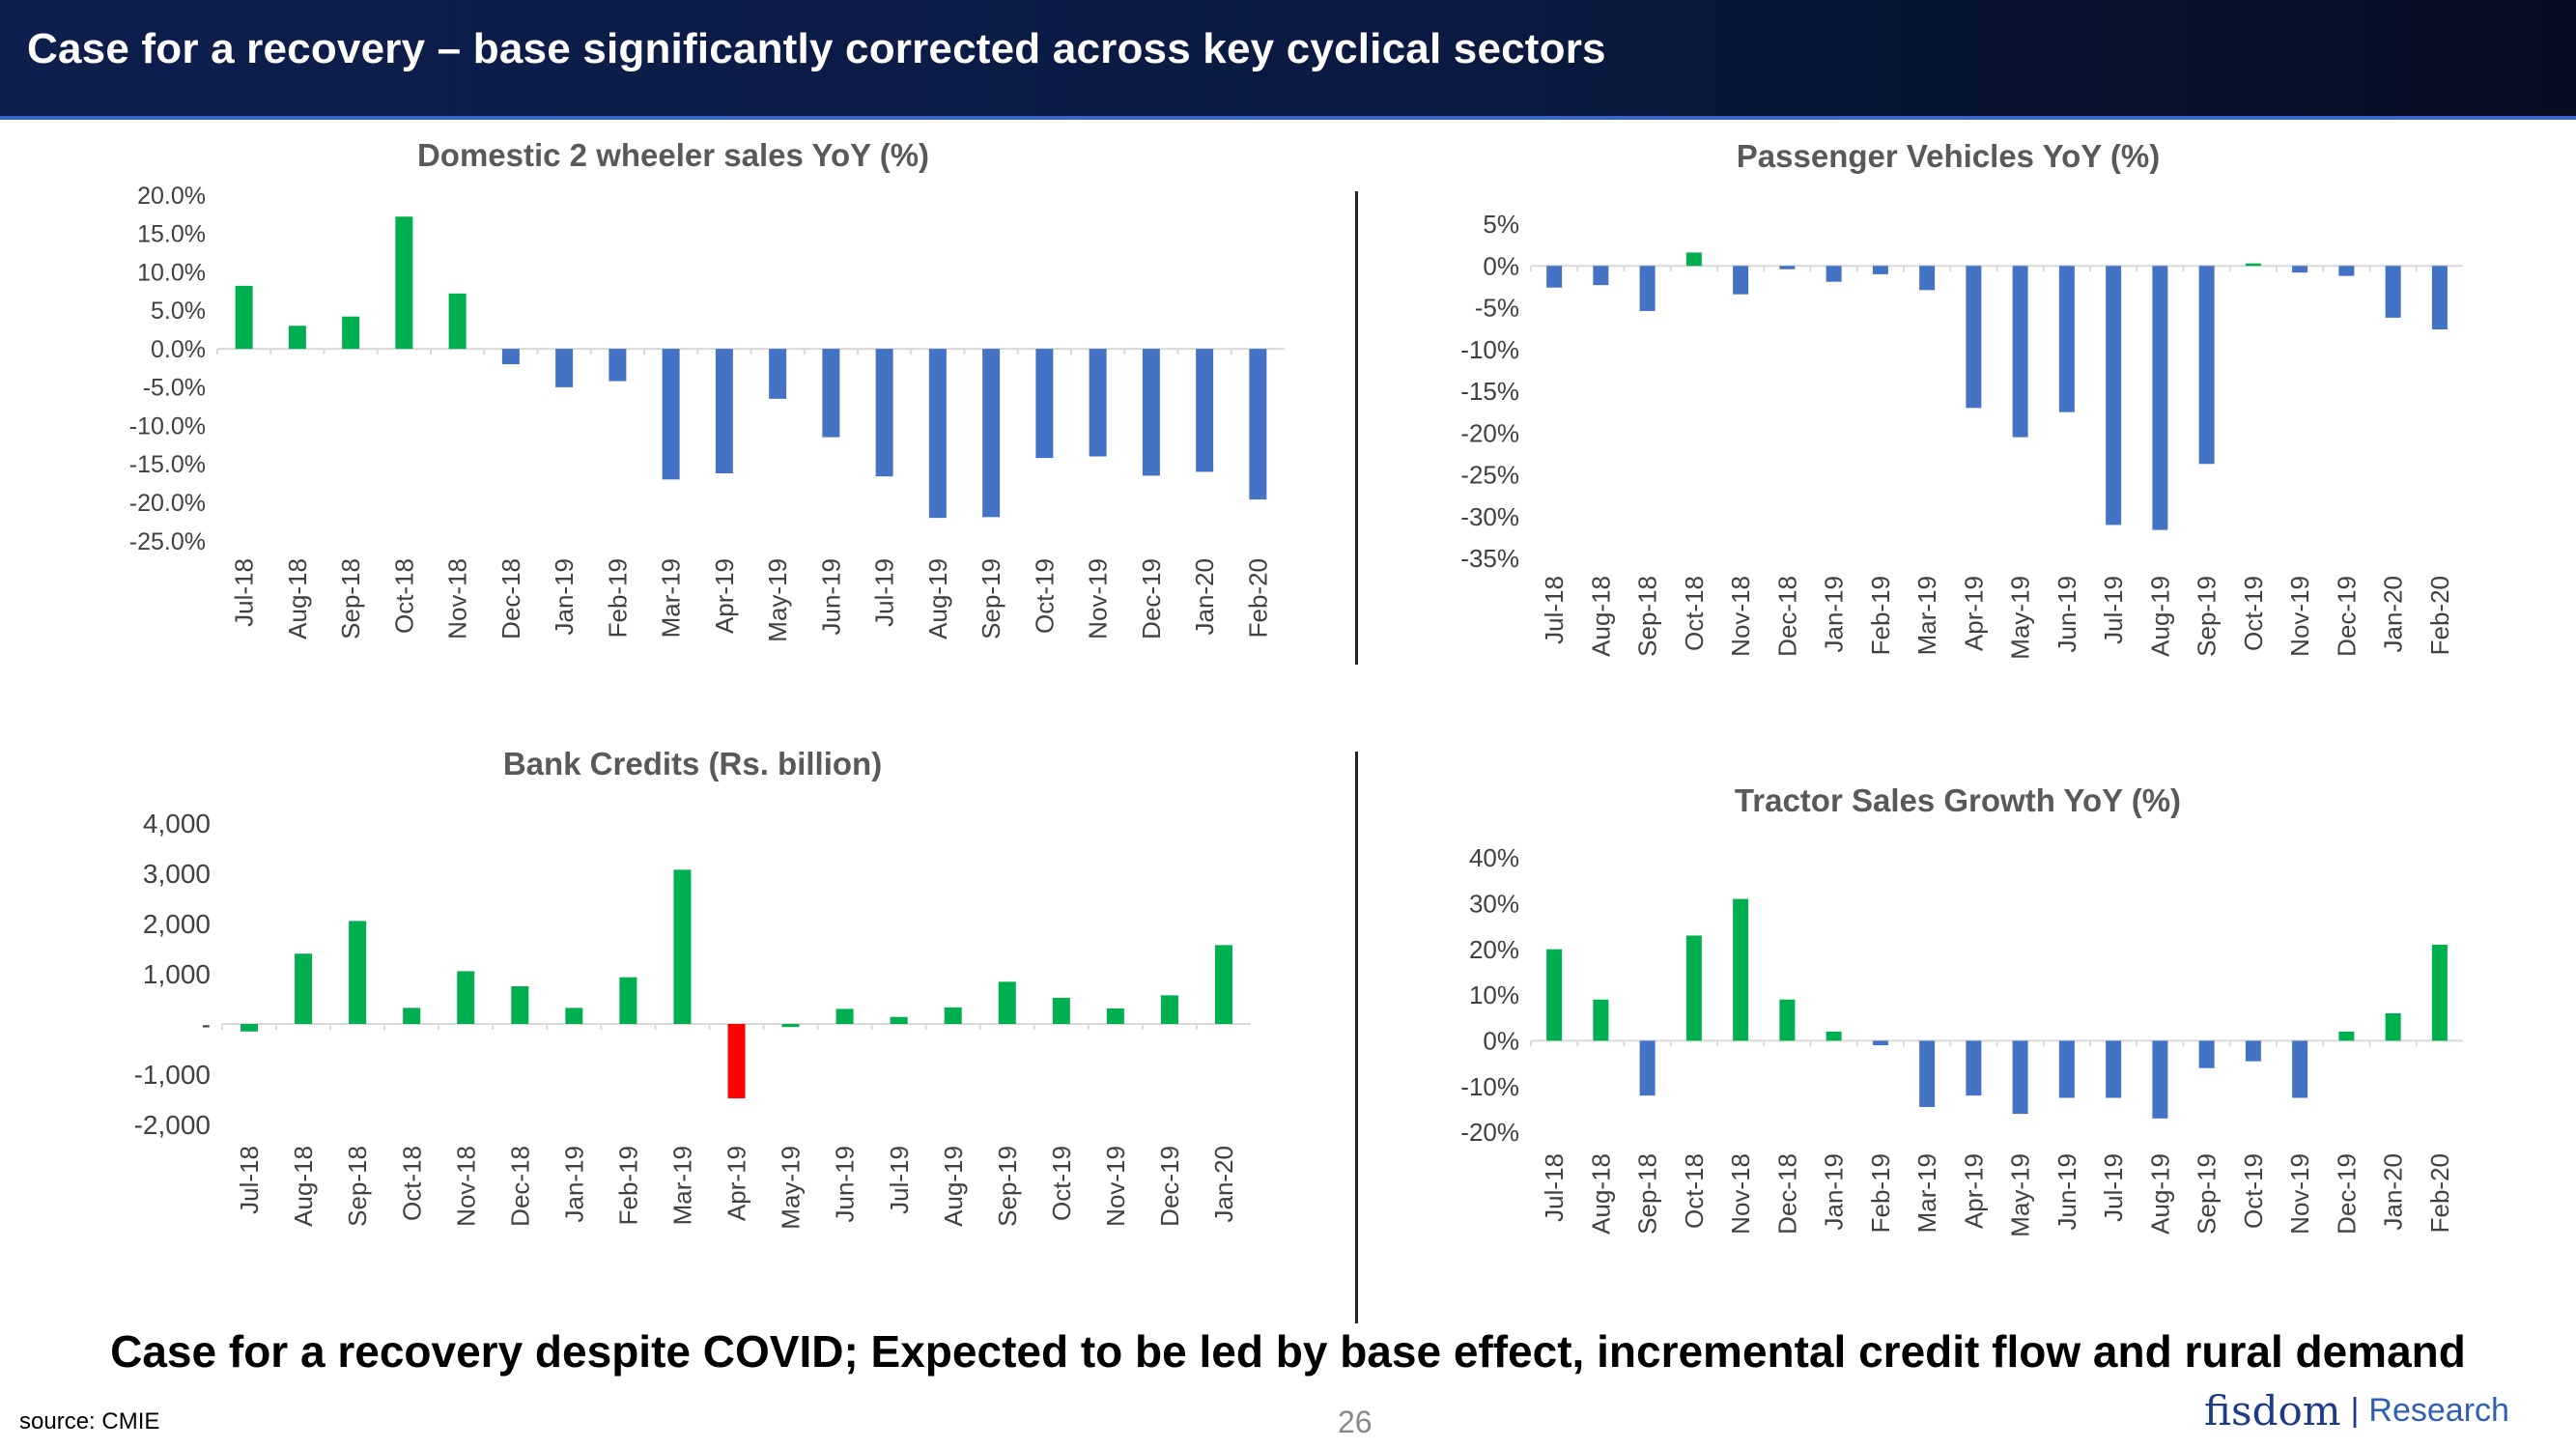 This screenshot has height=1449, width=2576. I want to click on source-note: source: CMIE, so click(89, 1421).